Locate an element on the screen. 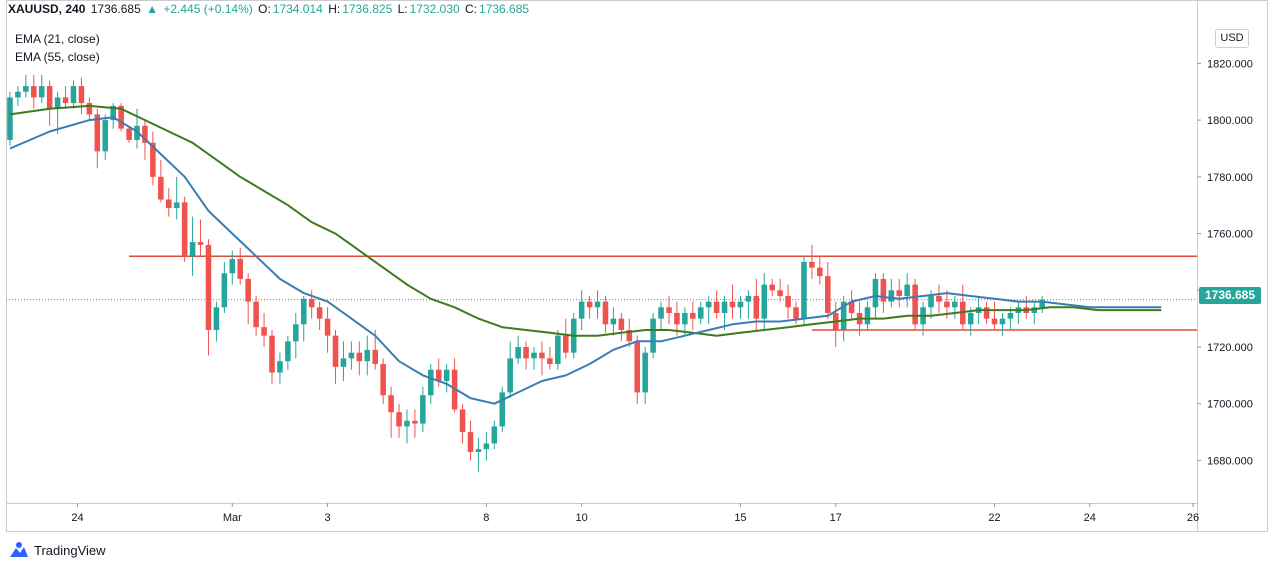 The width and height of the screenshot is (1274, 568). x-tick-label: 22 is located at coordinates (994, 518).